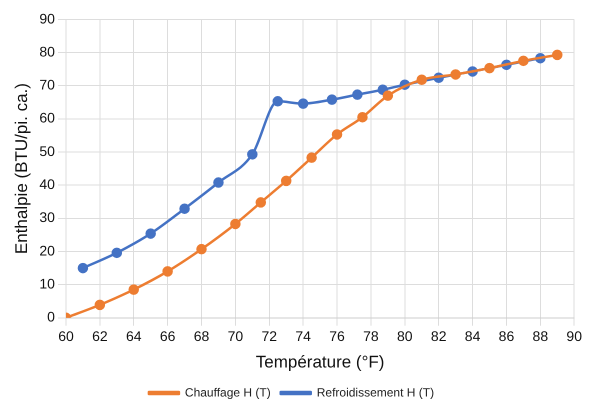 The image size is (593, 417). What do you see at coordinates (47, 184) in the screenshot?
I see `y-tick-label: 40` at bounding box center [47, 184].